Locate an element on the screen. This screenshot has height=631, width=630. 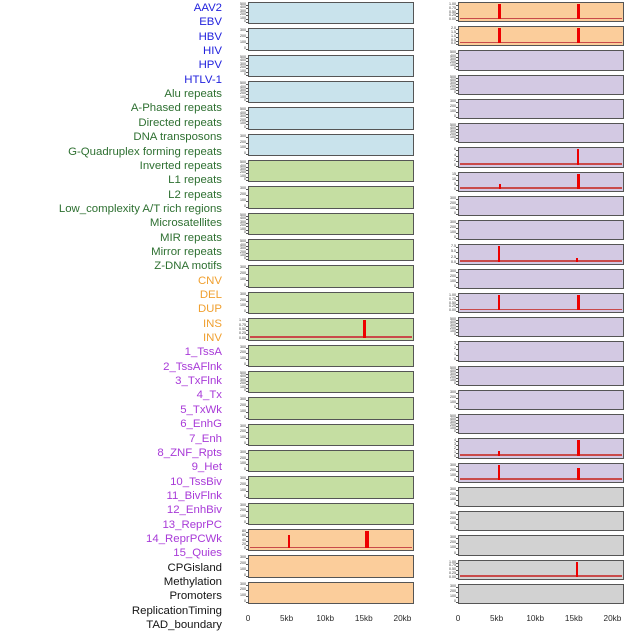
row-label-3-txflnk: 3_TxFlnk is located at coordinates (198, 381).